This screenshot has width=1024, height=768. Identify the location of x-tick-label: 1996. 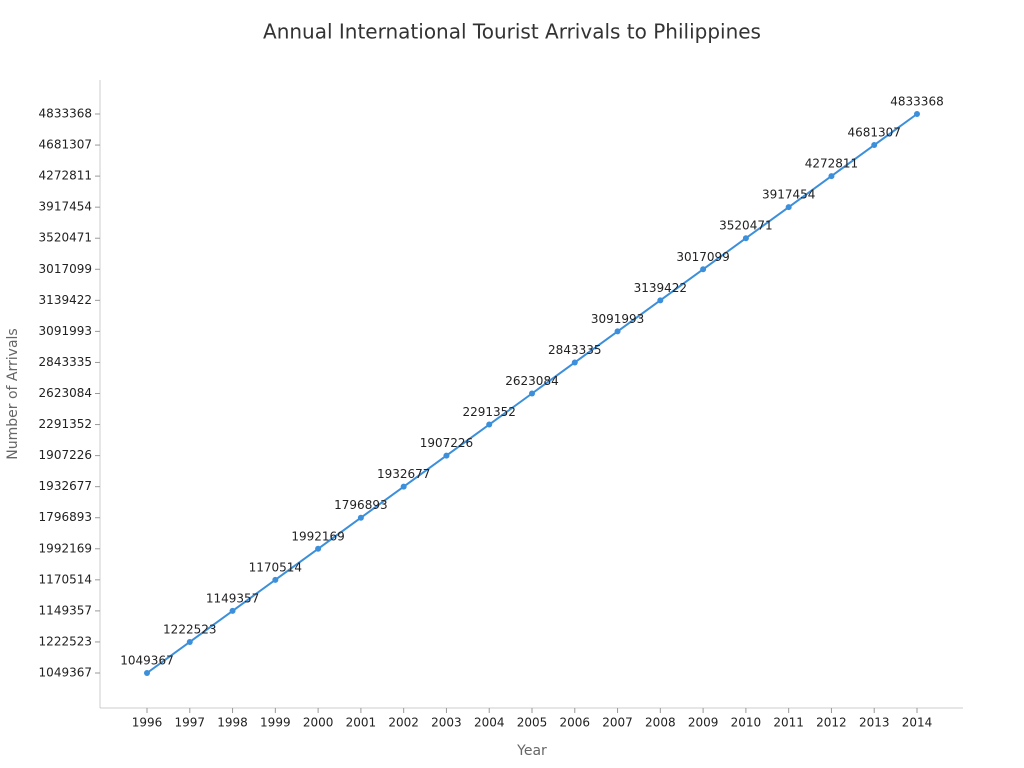
(147, 723).